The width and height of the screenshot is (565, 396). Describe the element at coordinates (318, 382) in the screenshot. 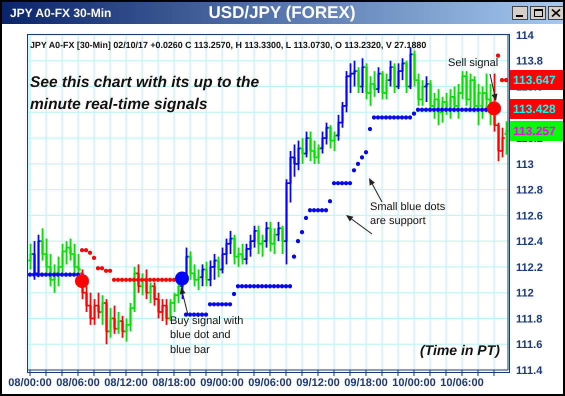

I see `x-tick-label: 09/12:00` at that location.